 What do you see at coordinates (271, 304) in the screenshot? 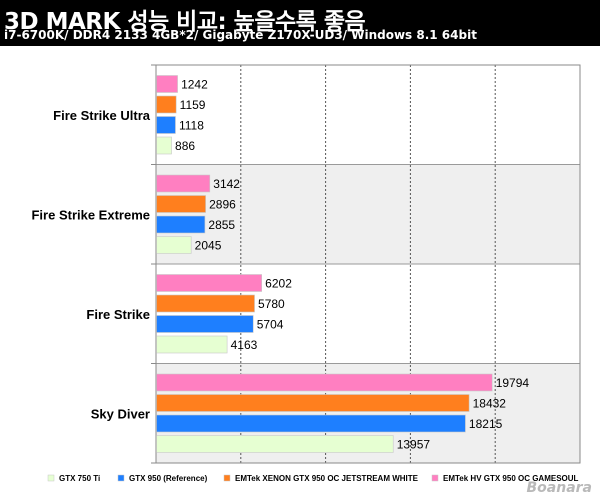
I see `data-label-emtek-xenon-gtx-950-oc-jetstream-white-fire-strike: 5780` at bounding box center [271, 304].